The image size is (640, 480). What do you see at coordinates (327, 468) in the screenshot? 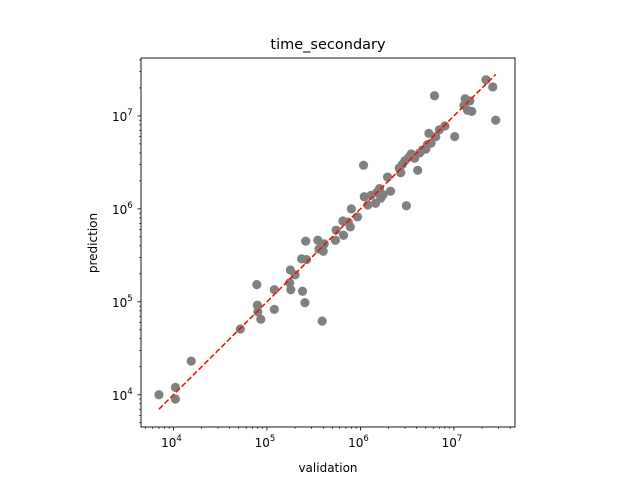
I see `x-axis-label: validation` at bounding box center [327, 468].